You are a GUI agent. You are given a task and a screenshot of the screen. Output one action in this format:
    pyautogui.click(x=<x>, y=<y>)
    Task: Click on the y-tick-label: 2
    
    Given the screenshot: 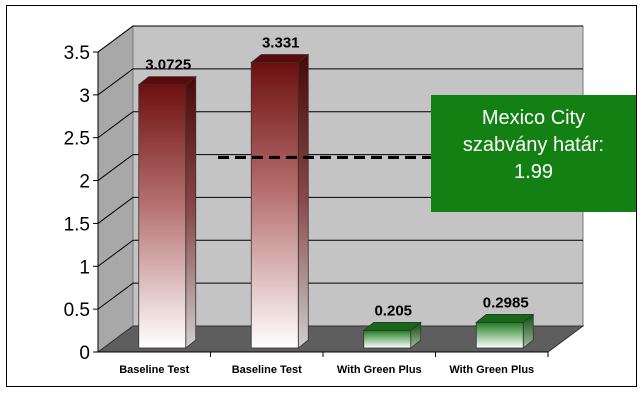 What is the action you would take?
    pyautogui.click(x=84, y=182)
    